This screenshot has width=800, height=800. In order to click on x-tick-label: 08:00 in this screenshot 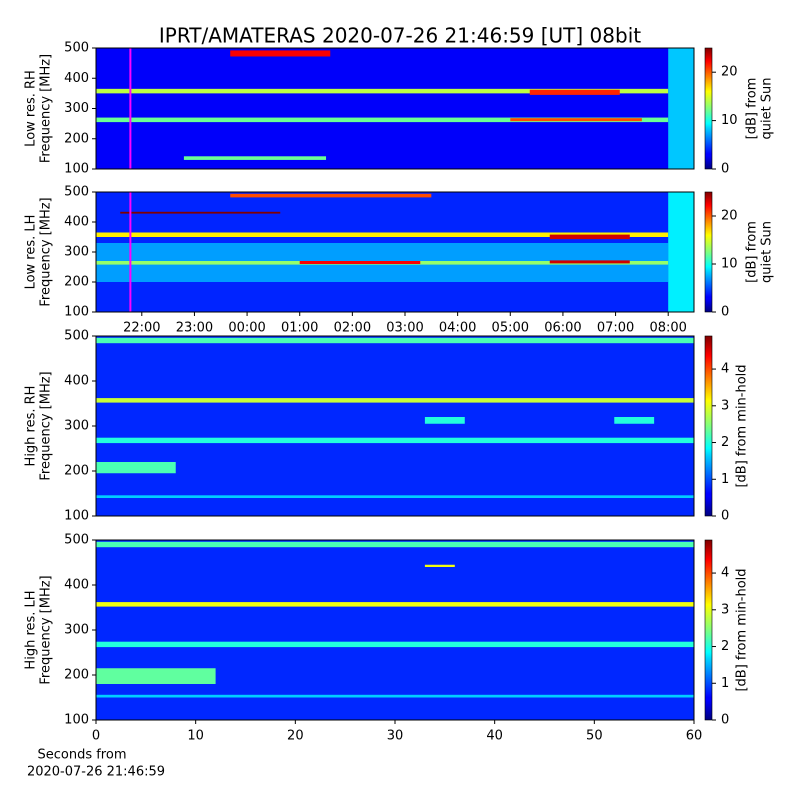, I will do `click(667, 328)`.